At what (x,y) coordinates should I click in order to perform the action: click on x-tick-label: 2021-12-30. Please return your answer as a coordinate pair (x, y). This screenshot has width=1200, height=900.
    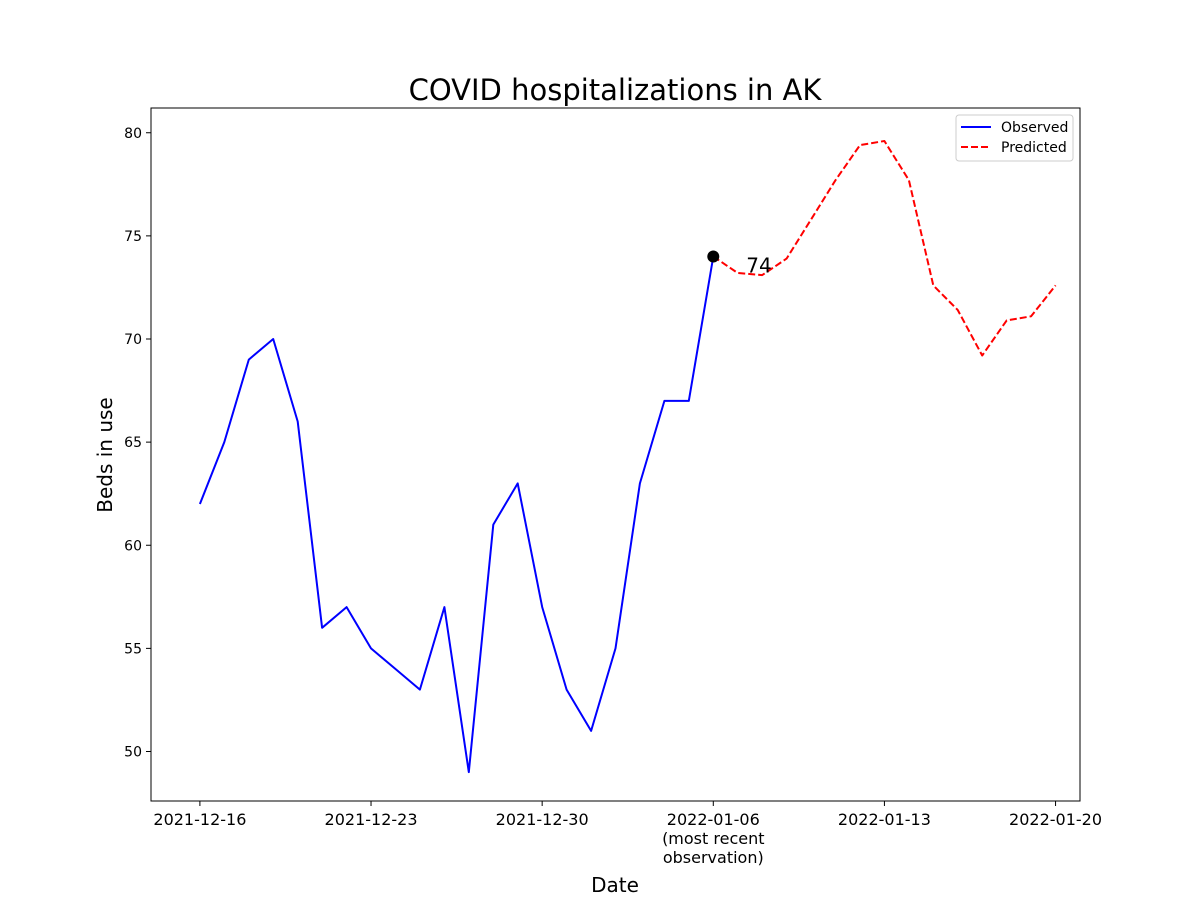
    Looking at the image, I should click on (542, 819).